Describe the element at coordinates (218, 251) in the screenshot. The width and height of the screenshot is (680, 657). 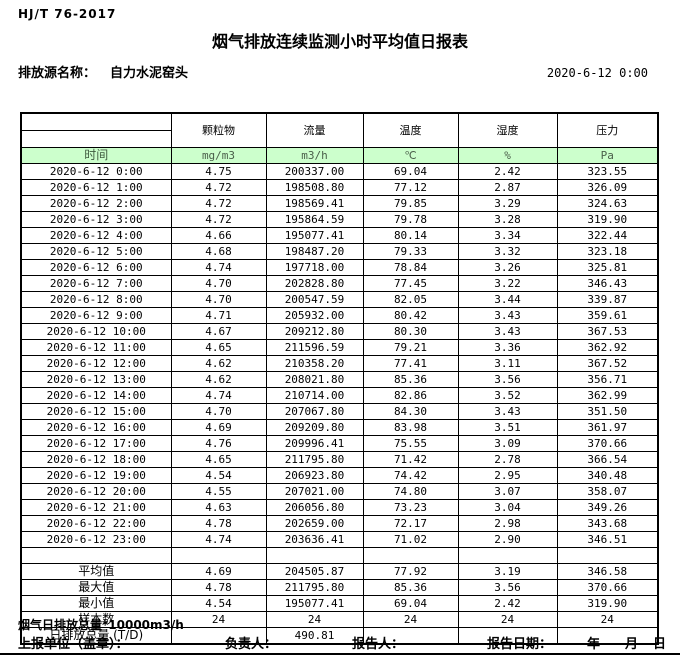
I see `value-cell: 4.68` at that location.